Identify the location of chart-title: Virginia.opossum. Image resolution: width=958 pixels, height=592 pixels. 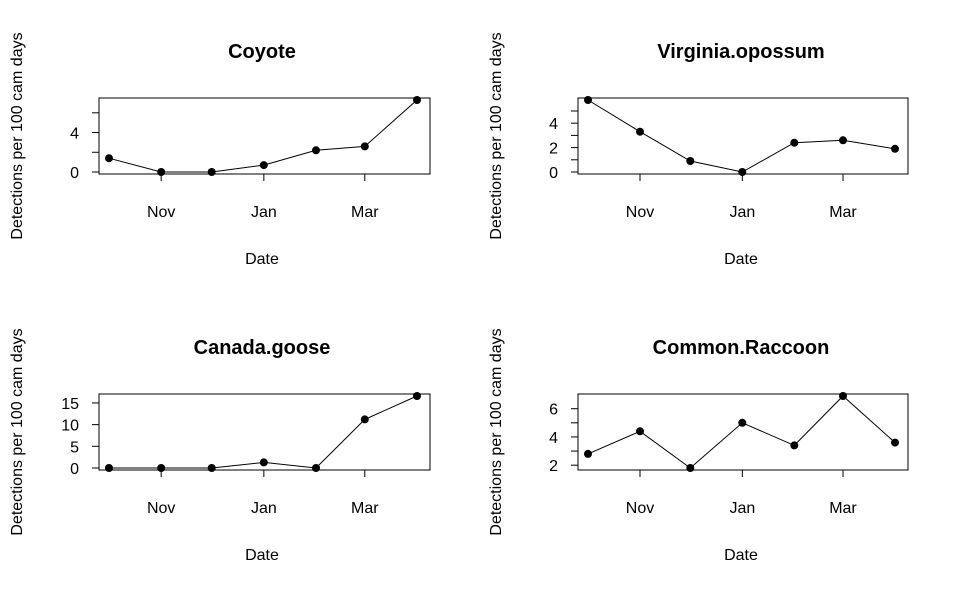
(740, 52).